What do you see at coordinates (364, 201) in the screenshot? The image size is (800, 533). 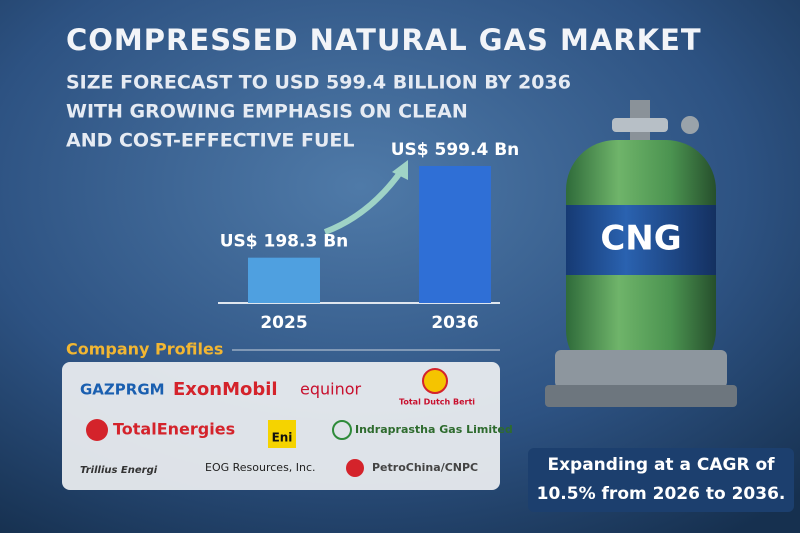 I see `growth-arrow` at bounding box center [364, 201].